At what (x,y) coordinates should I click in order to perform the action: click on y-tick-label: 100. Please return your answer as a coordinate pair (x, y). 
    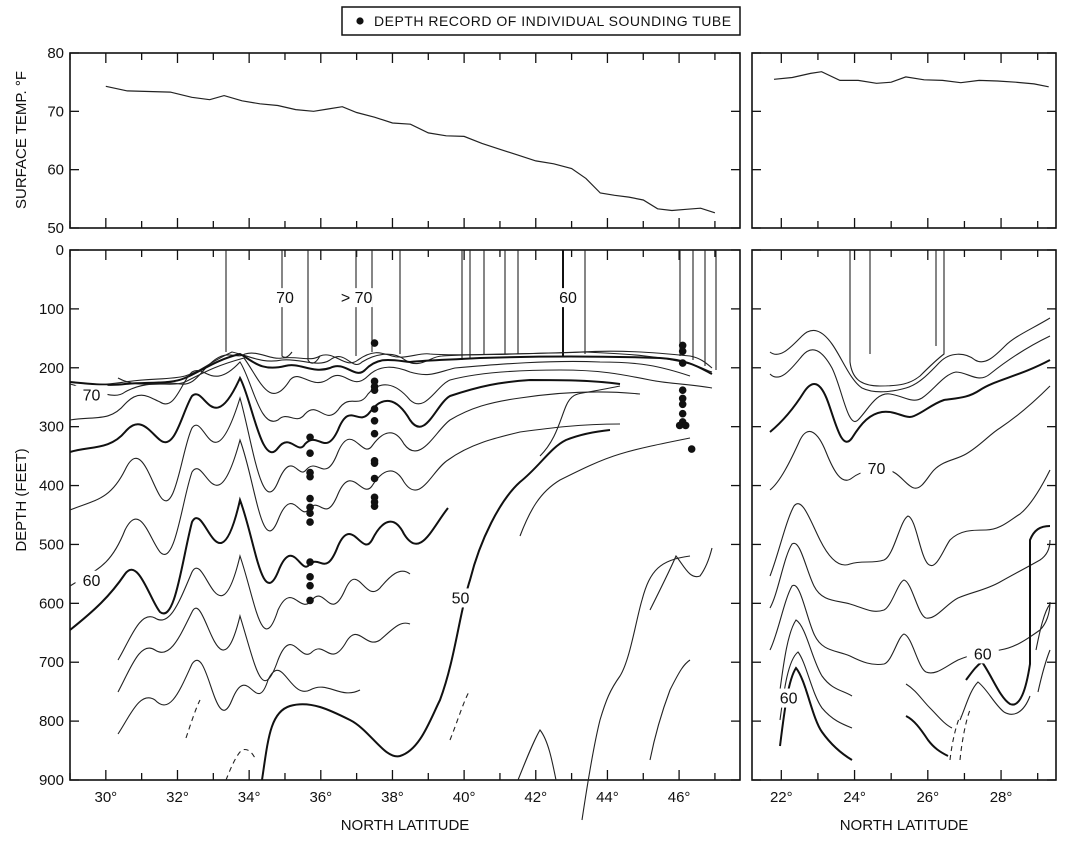
    Looking at the image, I should click on (51, 309).